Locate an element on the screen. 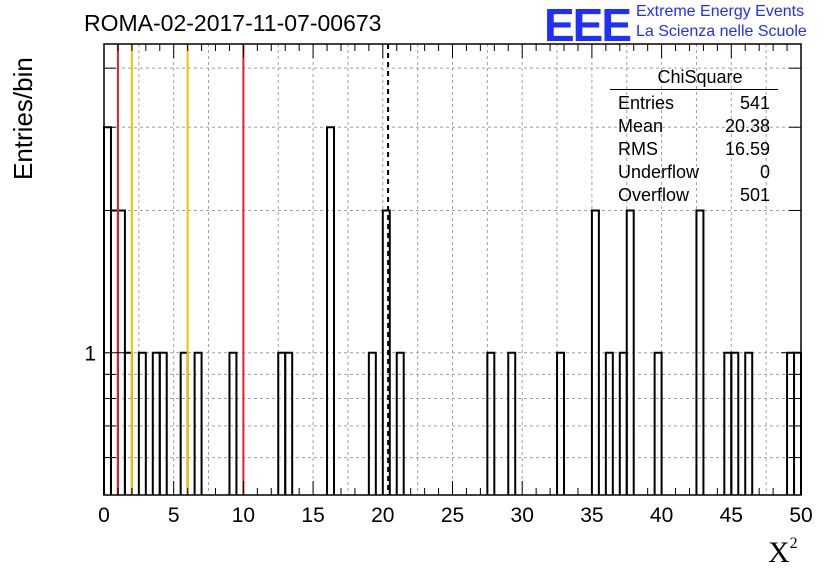  eee-logo: EEE is located at coordinates (588, 25).